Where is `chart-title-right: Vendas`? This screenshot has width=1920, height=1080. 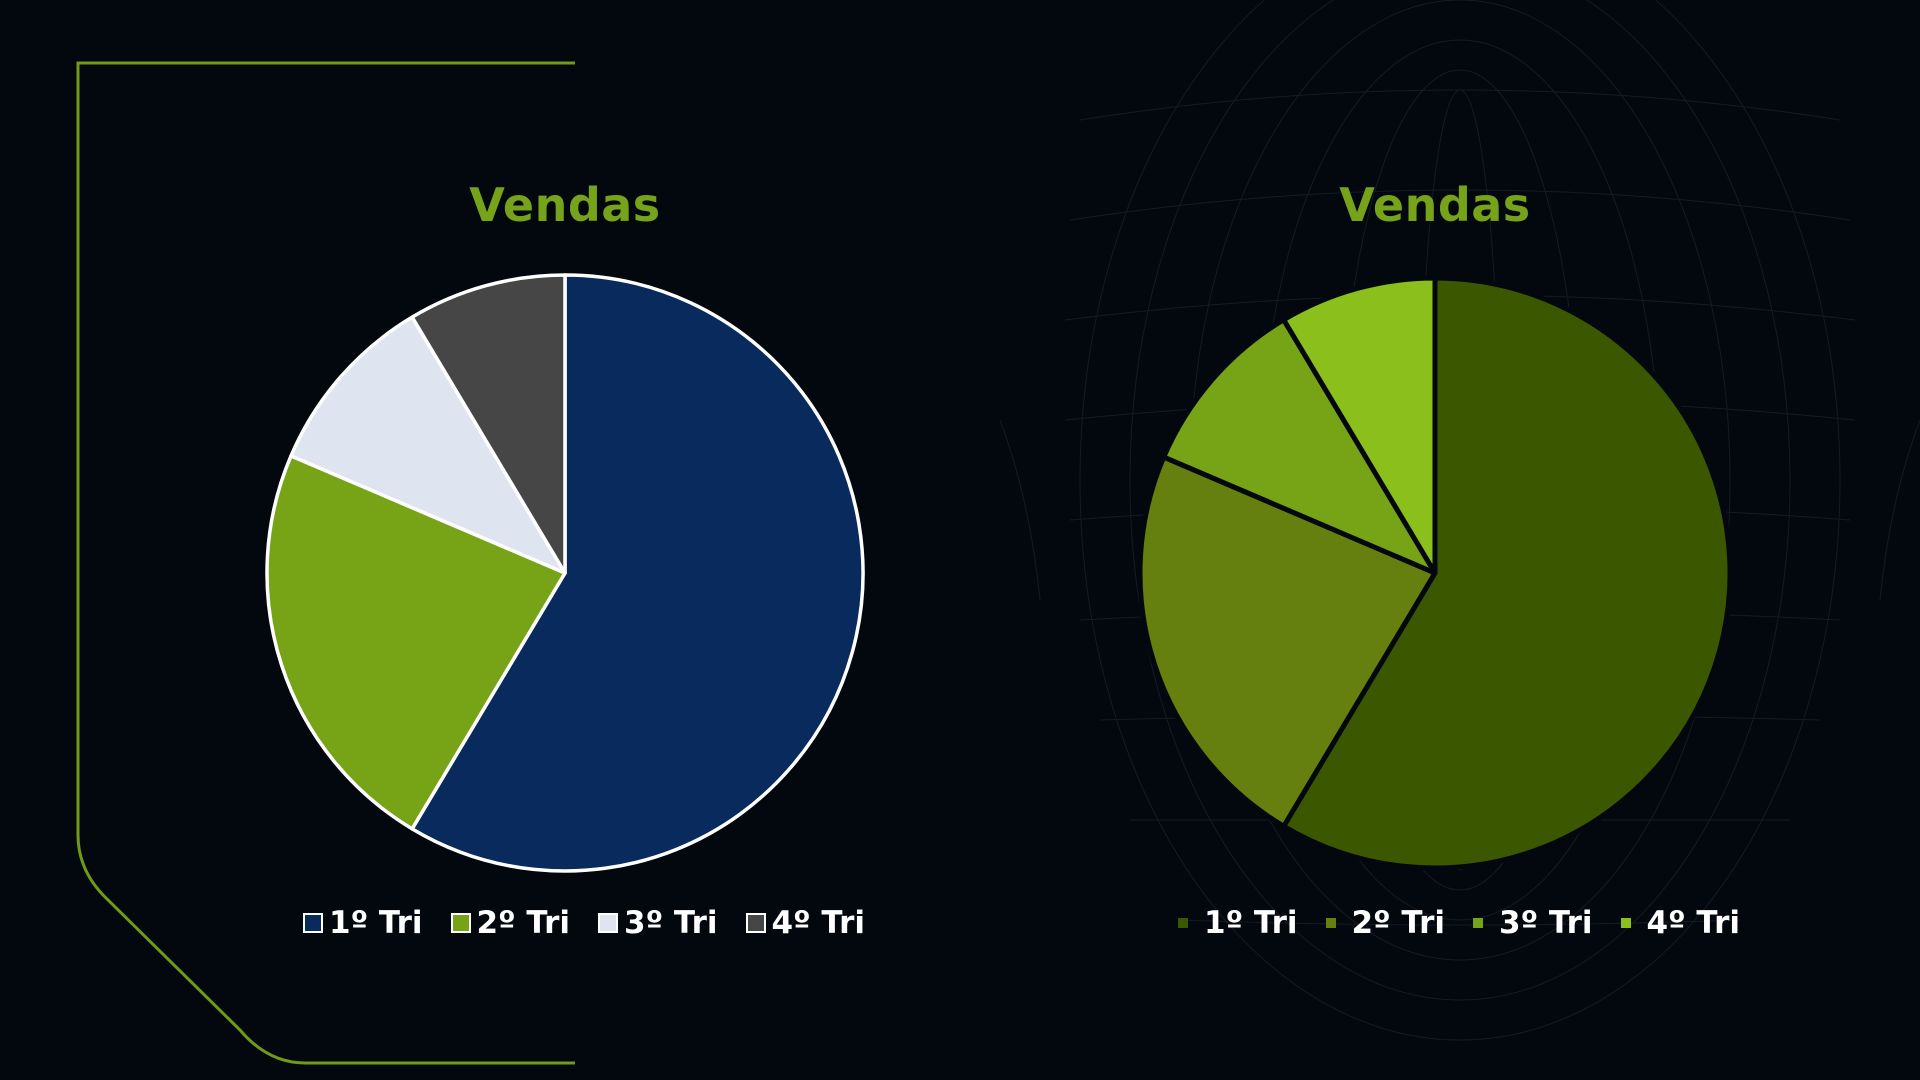 chart-title-right: Vendas is located at coordinates (1435, 205).